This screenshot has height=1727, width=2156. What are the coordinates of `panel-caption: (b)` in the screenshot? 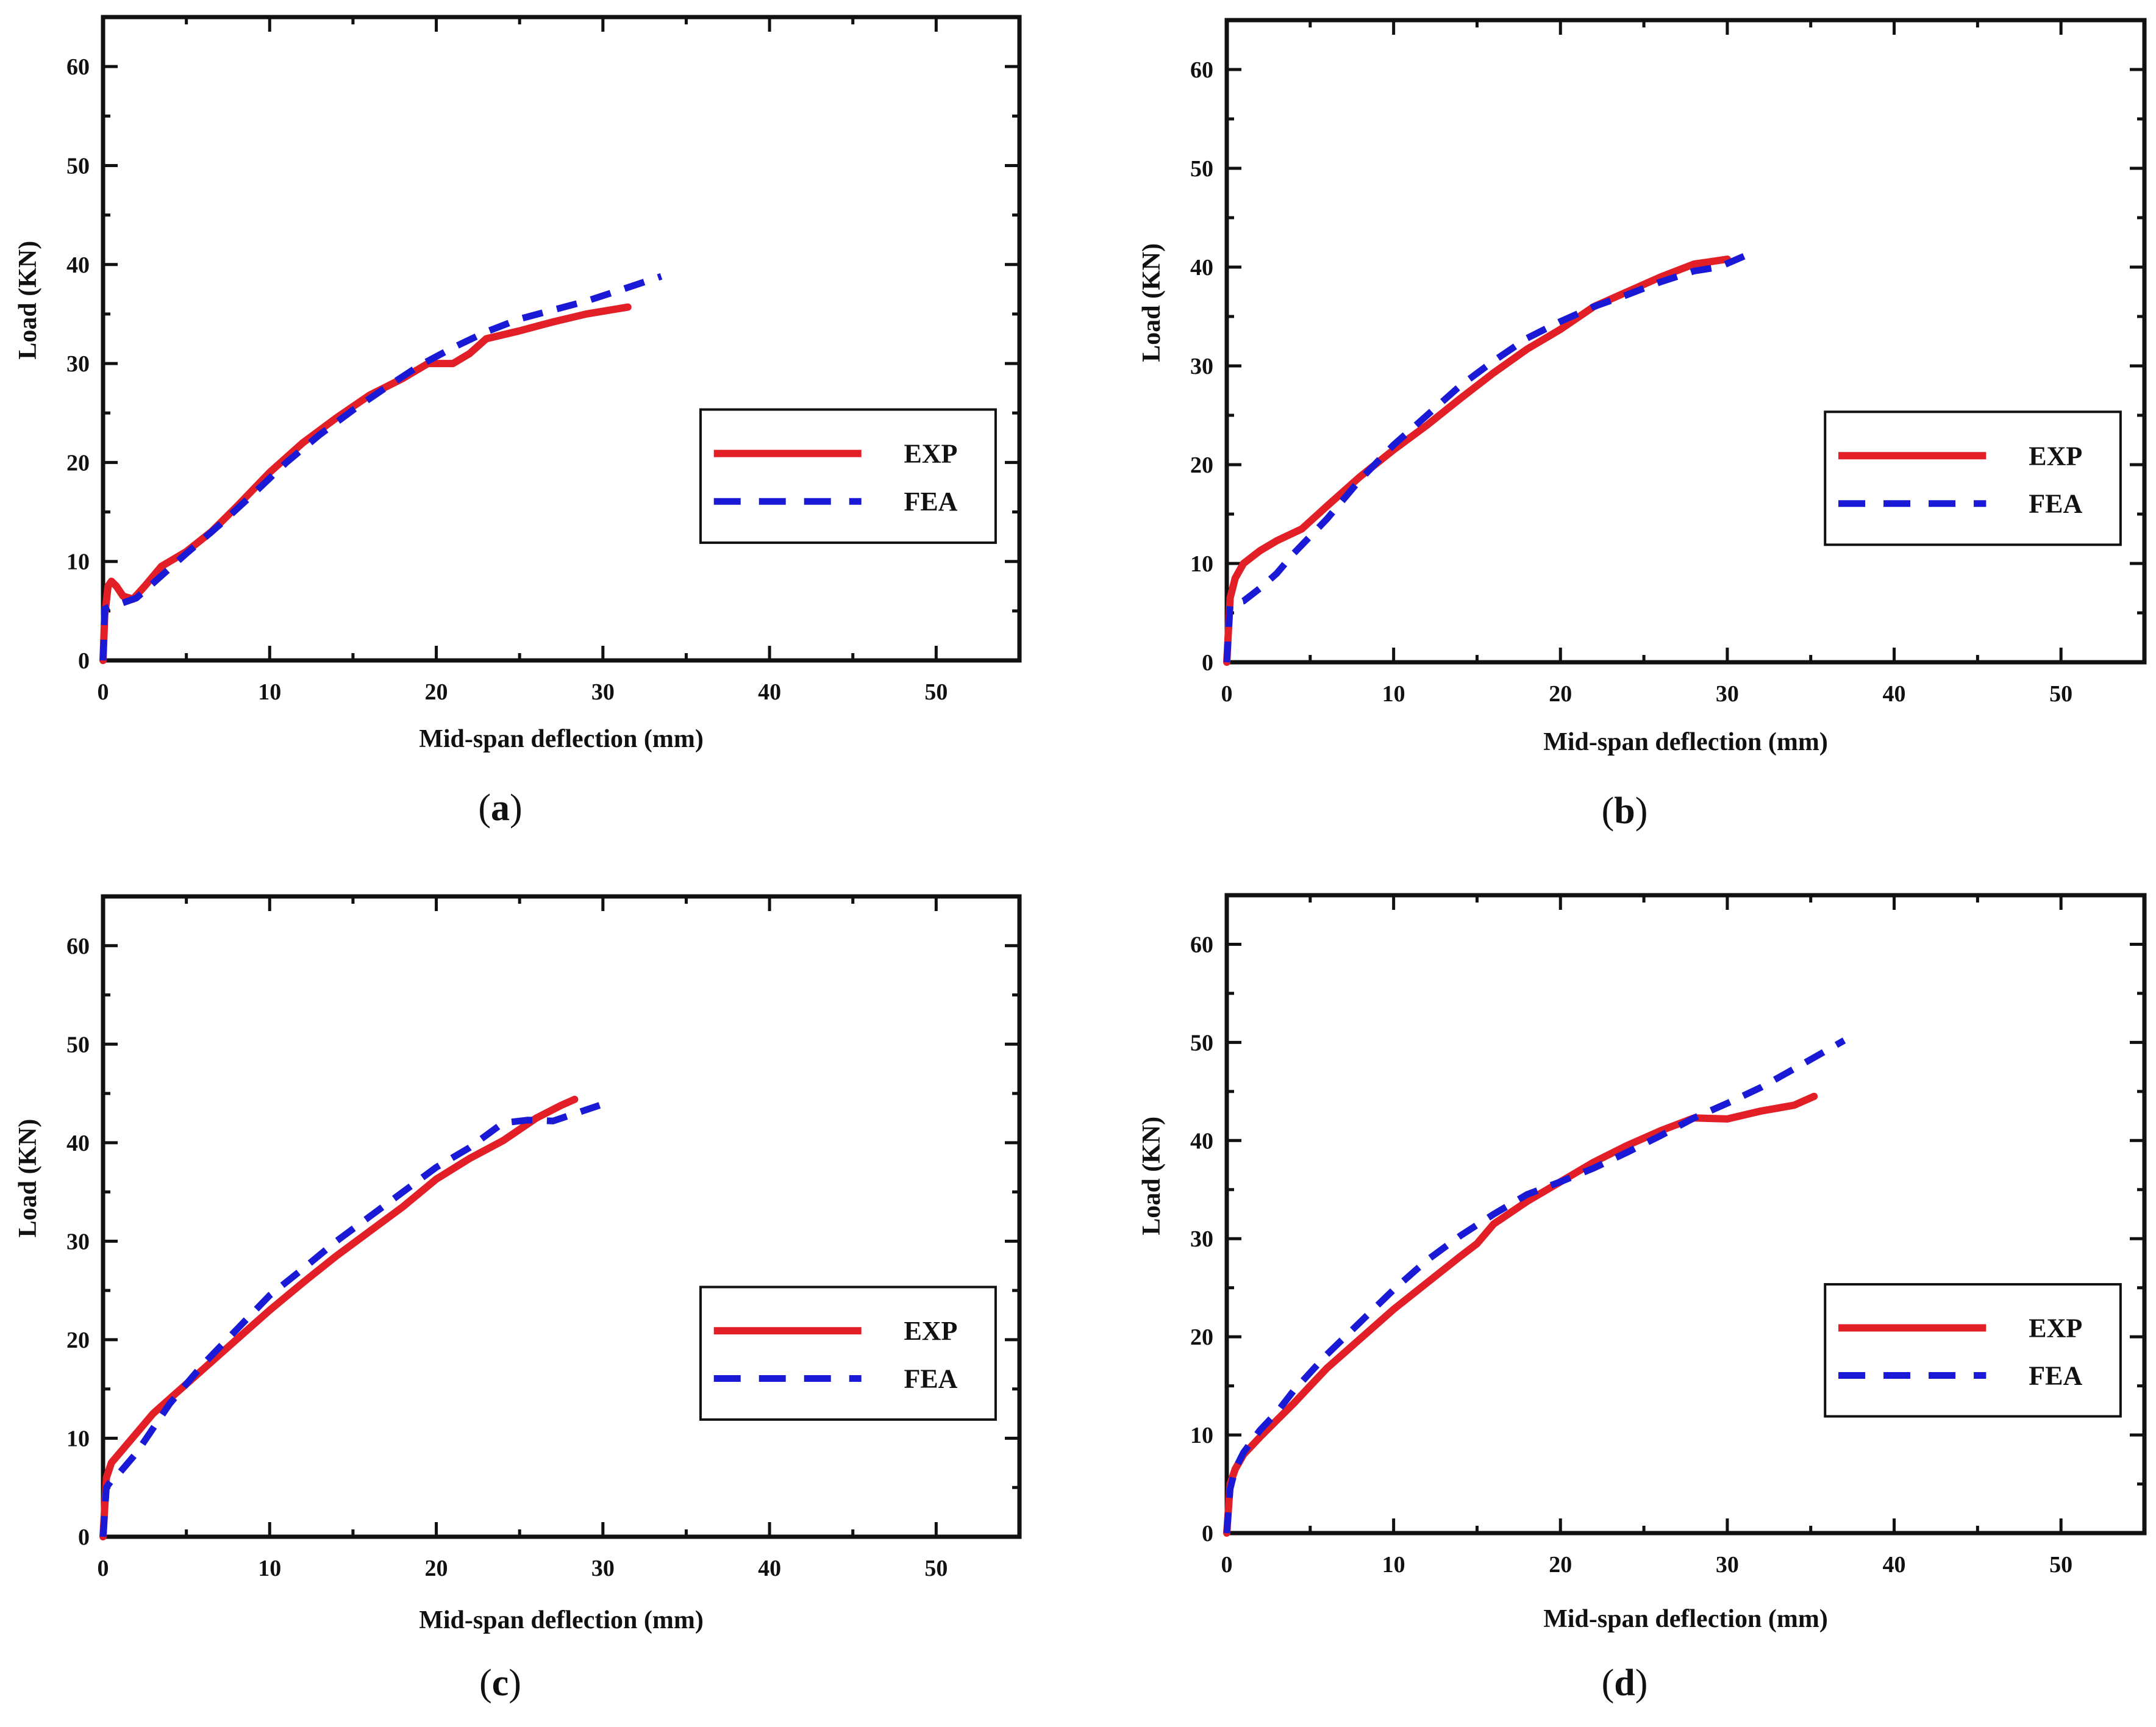 It's located at (1625, 811).